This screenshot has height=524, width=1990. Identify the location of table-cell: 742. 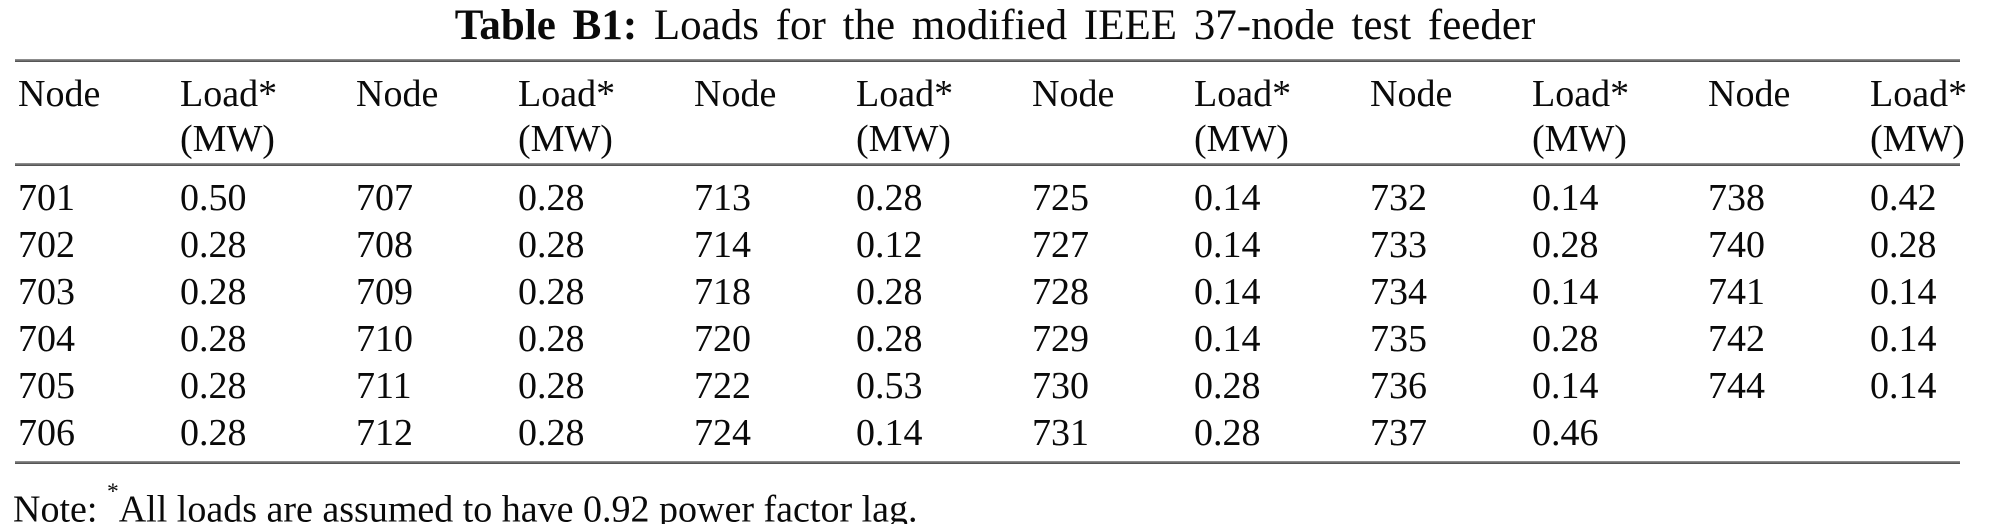
(1736, 339).